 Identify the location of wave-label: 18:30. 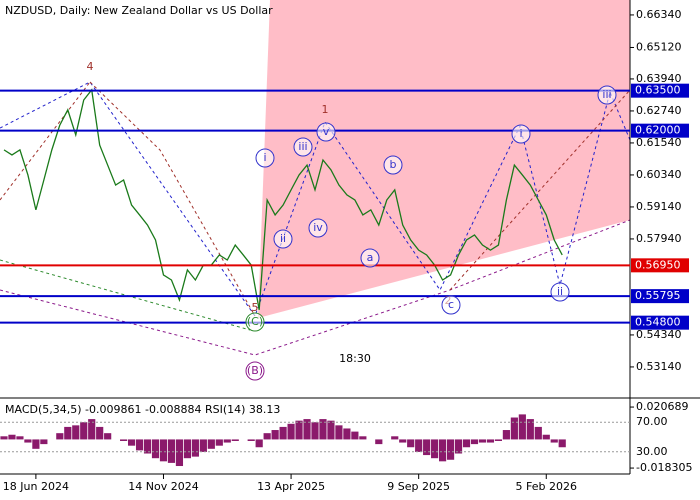
(355, 358).